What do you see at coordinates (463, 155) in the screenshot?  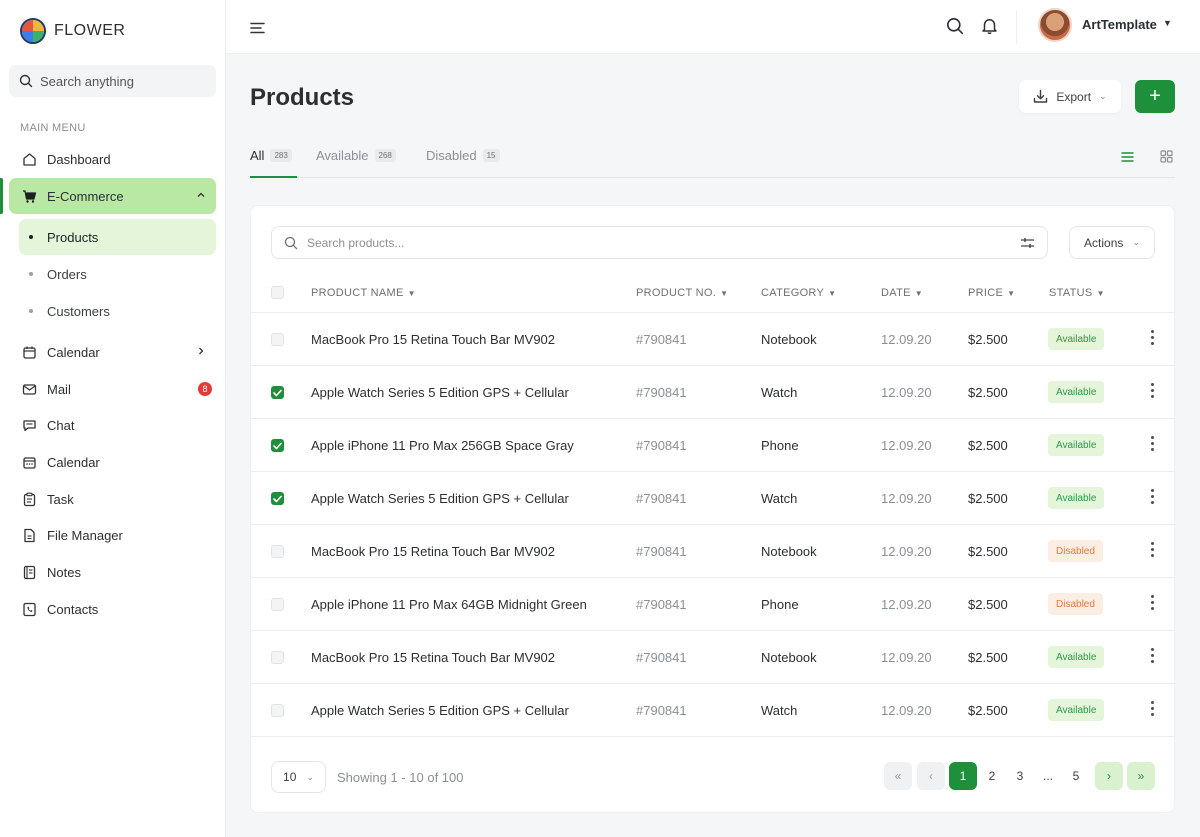 I see `tab-disabled: Disabled 15` at bounding box center [463, 155].